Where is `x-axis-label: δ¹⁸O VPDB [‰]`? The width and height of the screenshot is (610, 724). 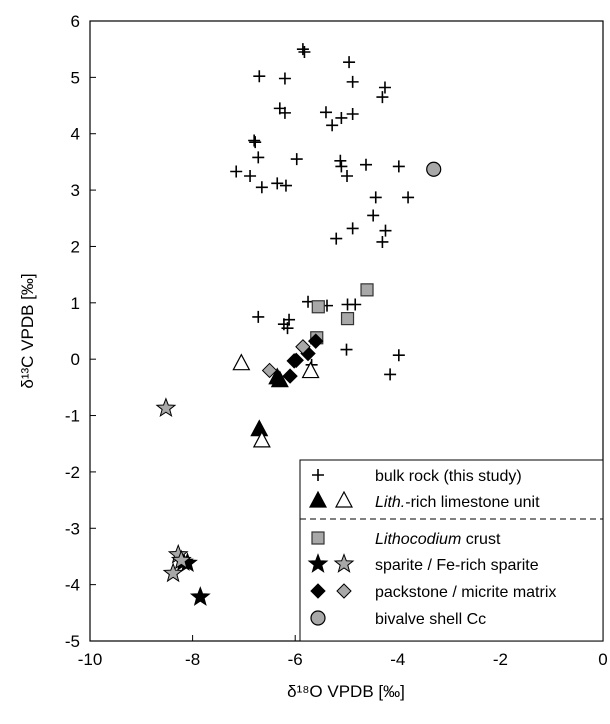 x-axis-label: δ¹⁸O VPDB [‰] is located at coordinates (346, 691).